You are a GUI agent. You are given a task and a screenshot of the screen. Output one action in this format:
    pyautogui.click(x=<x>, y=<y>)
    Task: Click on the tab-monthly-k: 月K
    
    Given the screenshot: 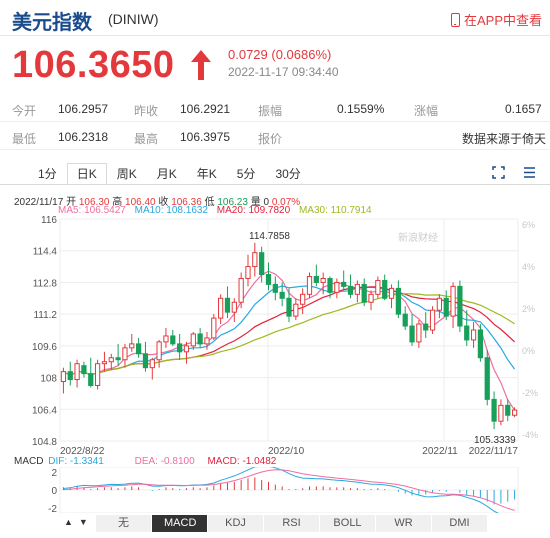 What is the action you would take?
    pyautogui.click(x=166, y=174)
    